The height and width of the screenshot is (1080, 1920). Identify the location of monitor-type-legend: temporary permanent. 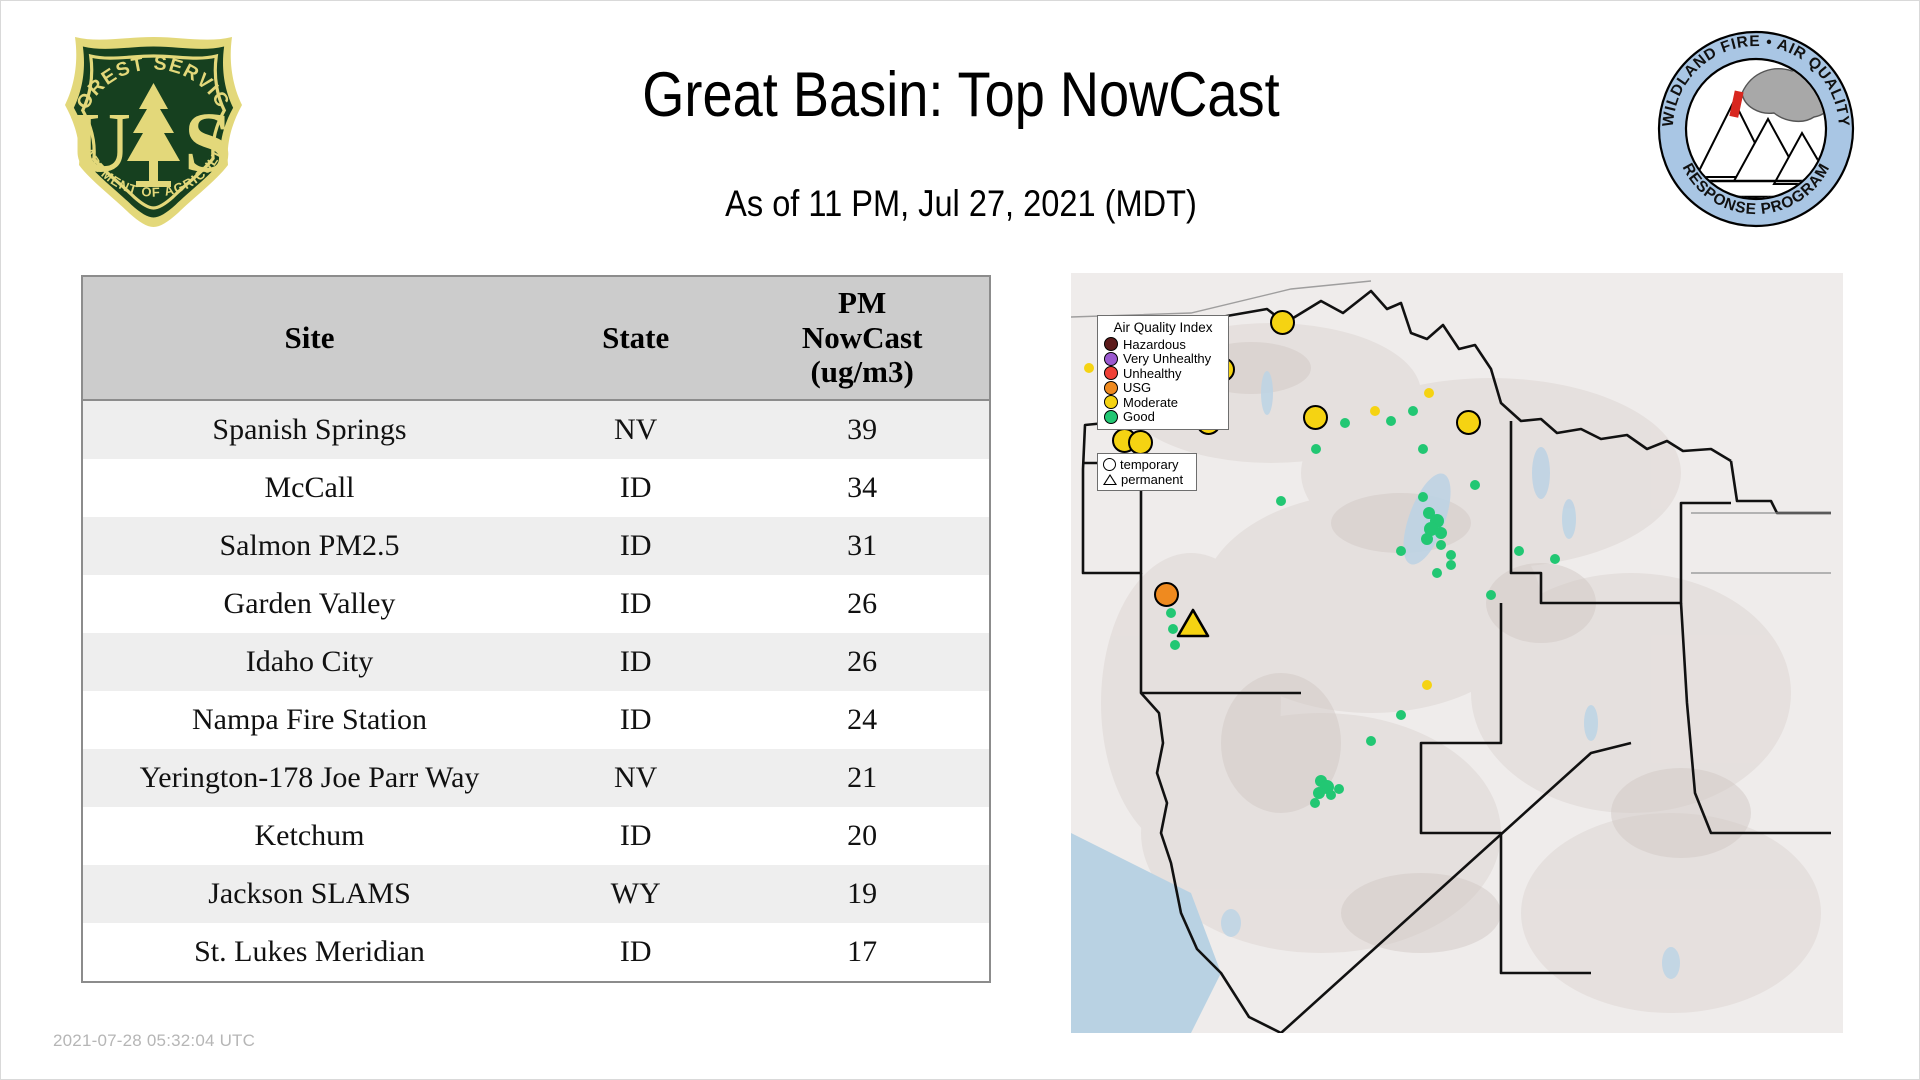
(1147, 472).